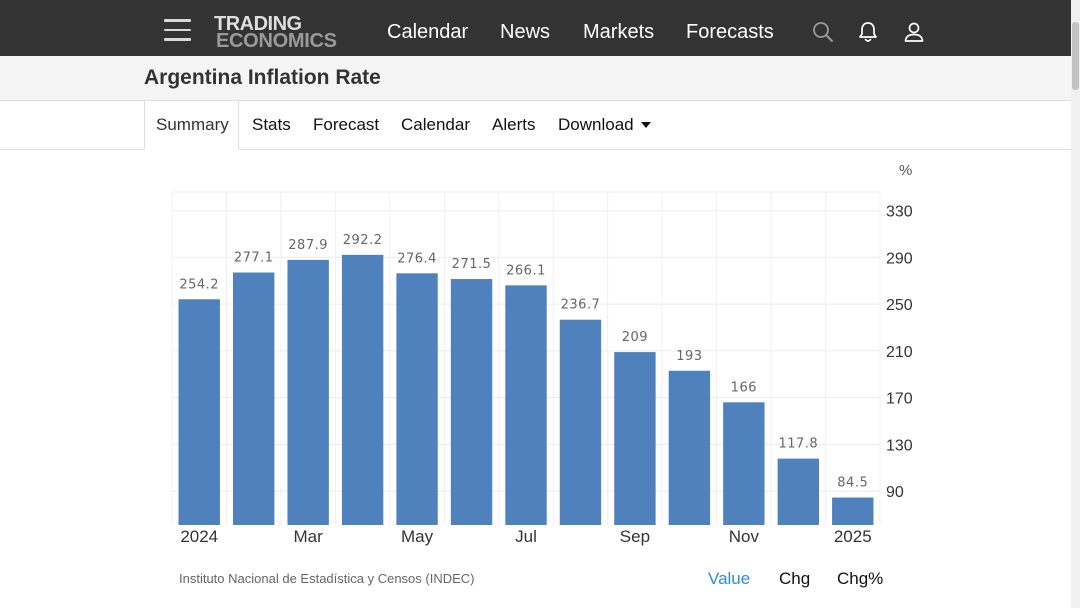 The width and height of the screenshot is (1080, 608). Describe the element at coordinates (199, 284) in the screenshot. I see `bar-value-label: 254.2` at that location.